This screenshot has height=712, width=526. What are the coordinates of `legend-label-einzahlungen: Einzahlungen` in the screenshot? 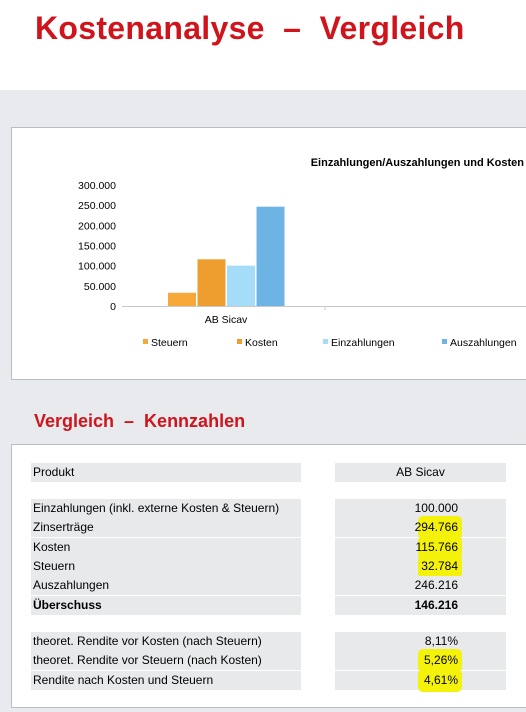 It's located at (363, 343).